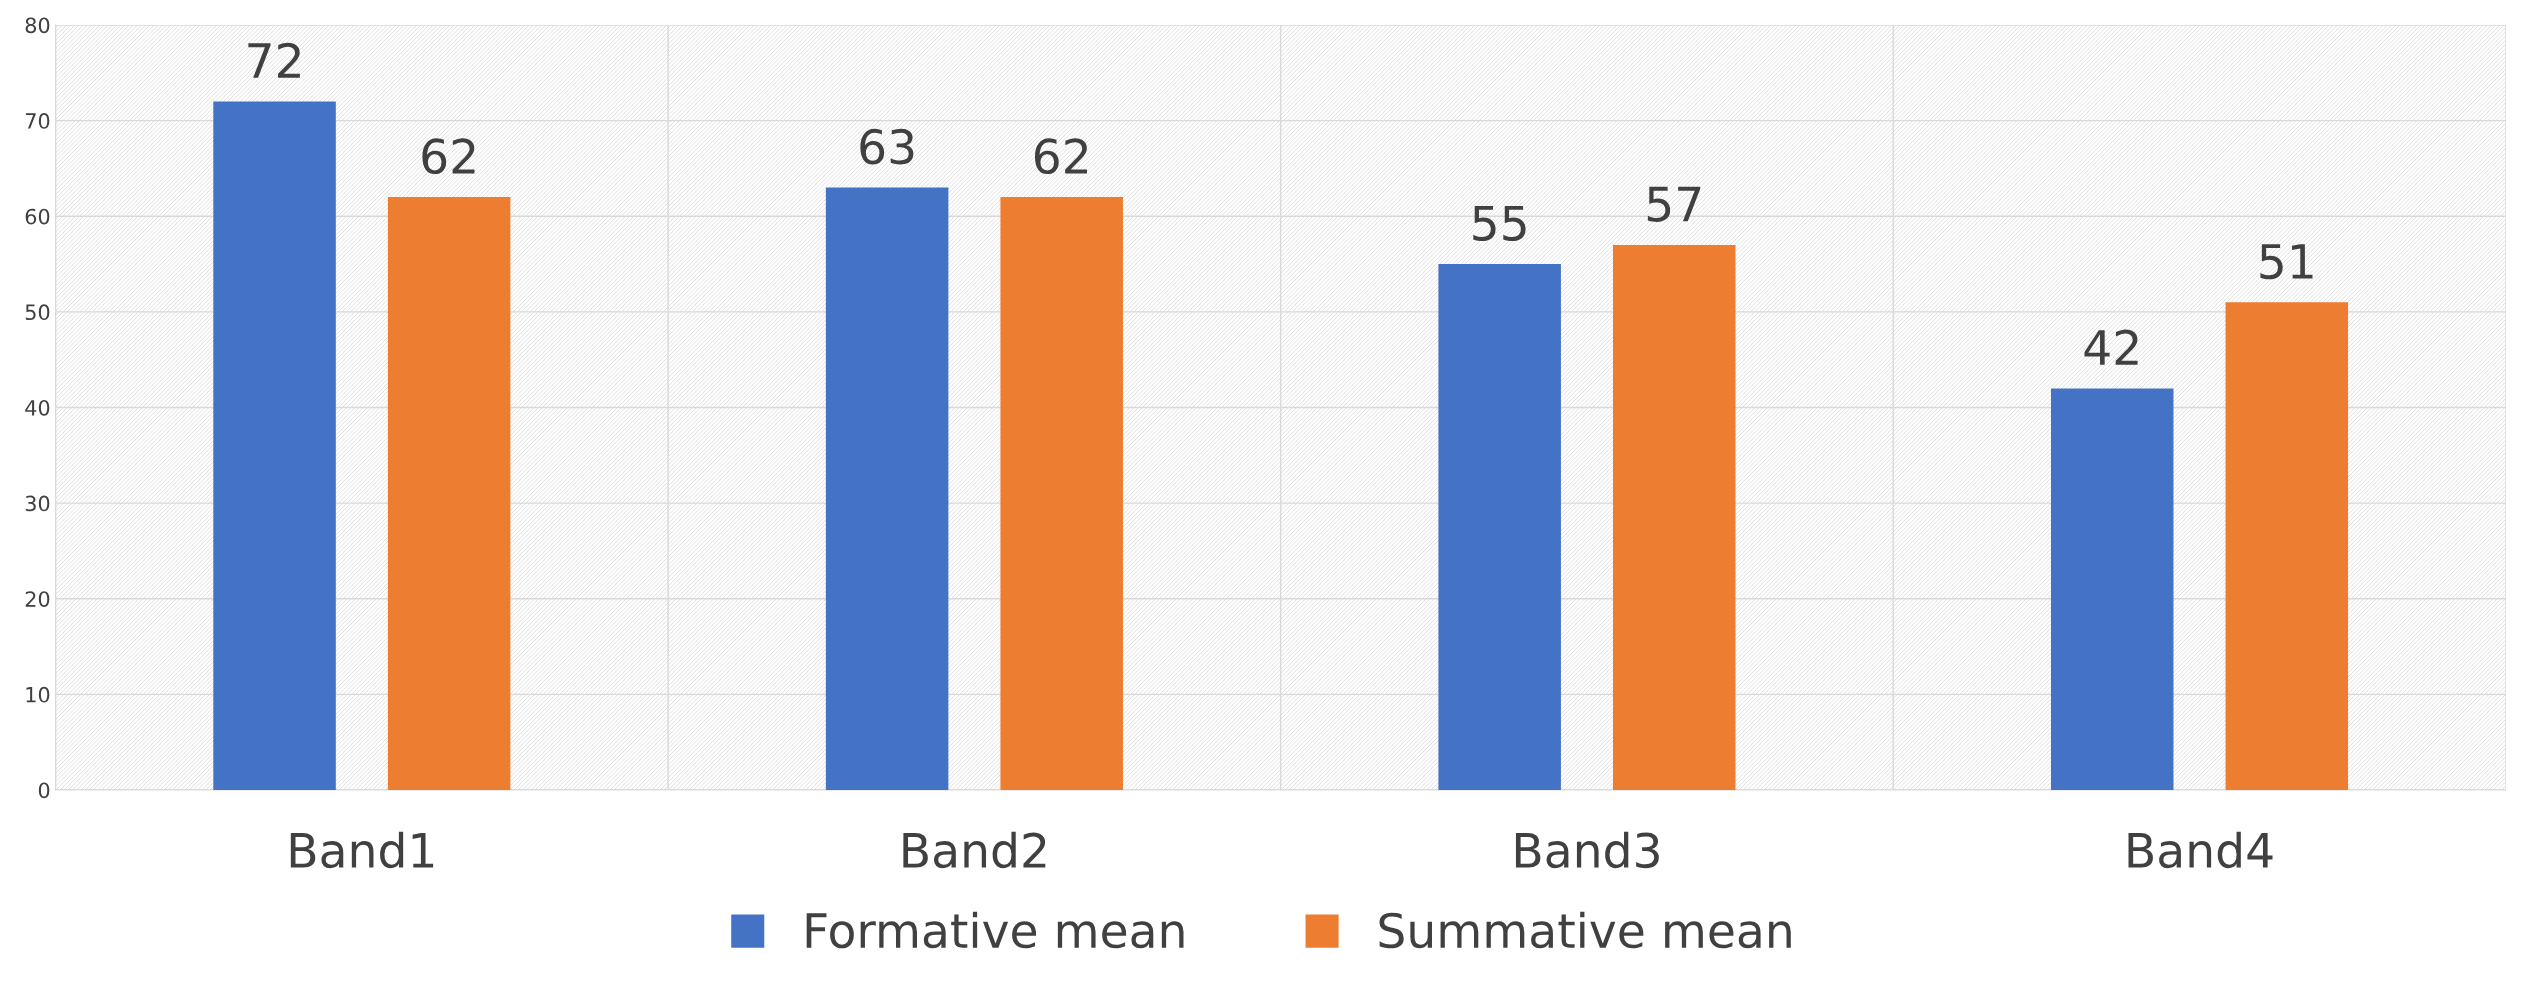 This screenshot has width=2526, height=1000. I want to click on x-tick-label: Band3, so click(1587, 850).